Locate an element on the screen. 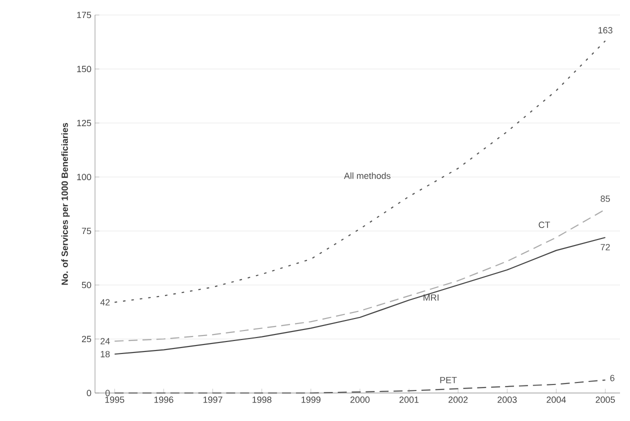 This screenshot has height=421, width=630. data-label: 6 is located at coordinates (612, 378).